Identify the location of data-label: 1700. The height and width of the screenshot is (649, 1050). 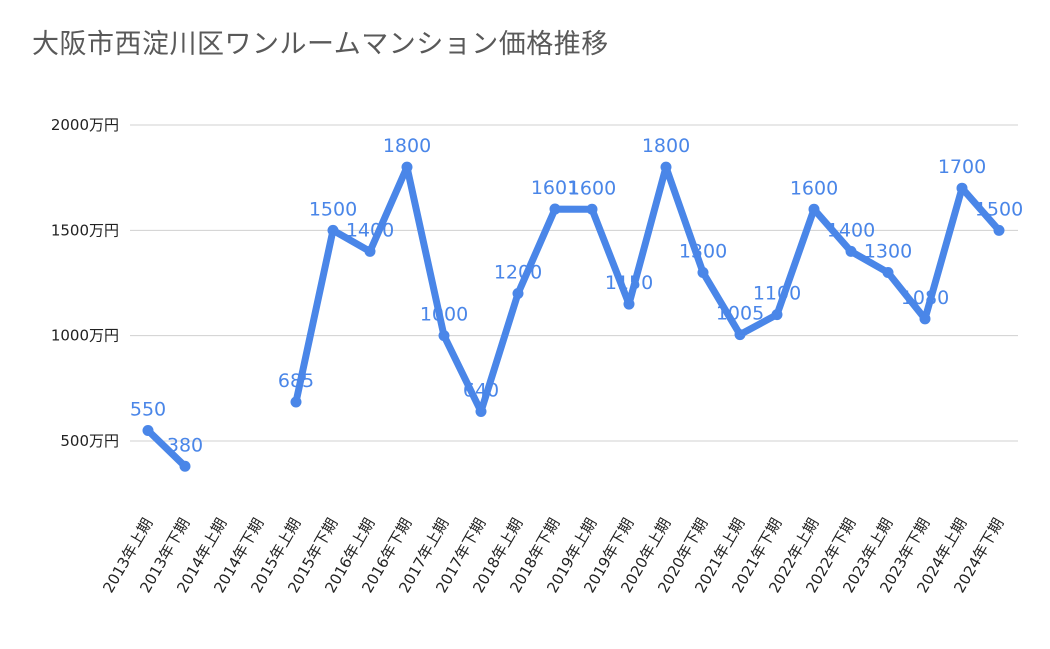
(962, 167).